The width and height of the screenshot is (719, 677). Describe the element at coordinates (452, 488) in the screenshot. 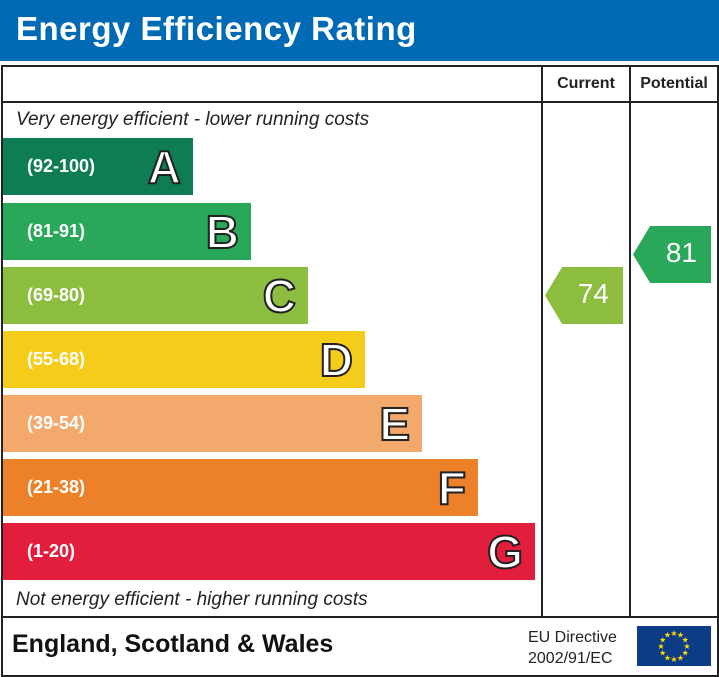

I see `band-letter: F` at that location.